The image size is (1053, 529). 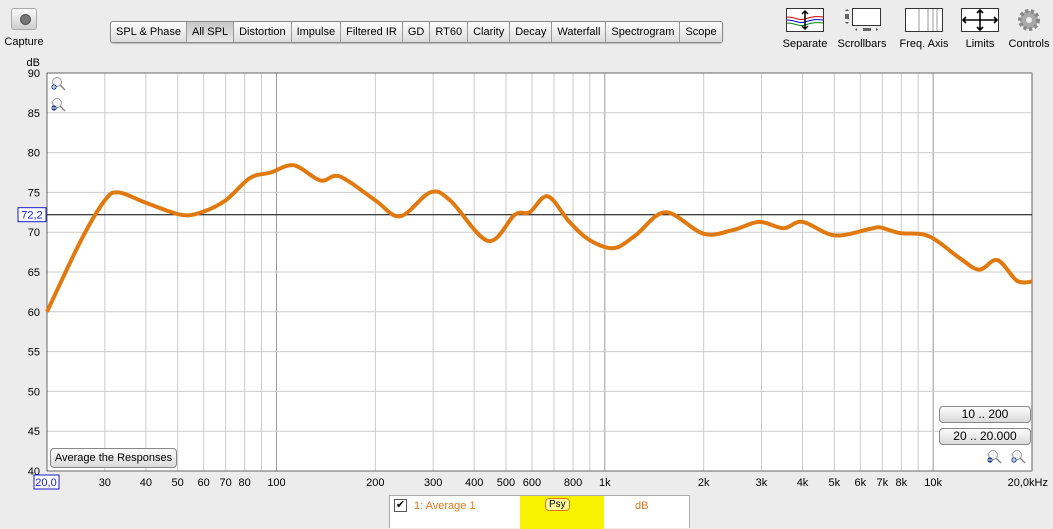 I want to click on x-tick-label: 60, so click(x=204, y=483).